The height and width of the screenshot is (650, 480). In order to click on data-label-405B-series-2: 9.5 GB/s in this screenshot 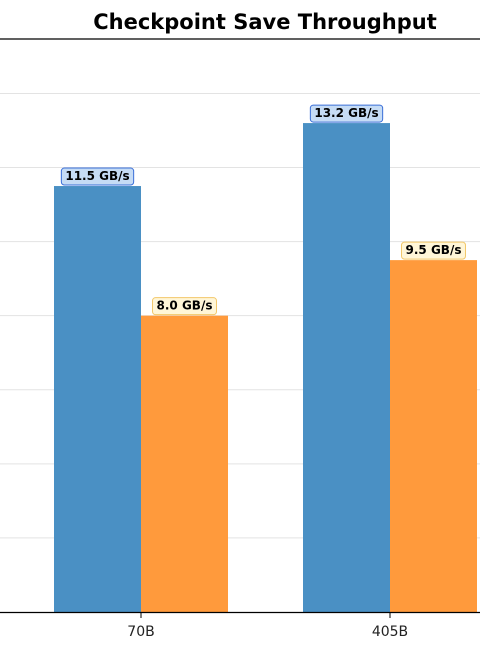, I will do `click(433, 250)`.